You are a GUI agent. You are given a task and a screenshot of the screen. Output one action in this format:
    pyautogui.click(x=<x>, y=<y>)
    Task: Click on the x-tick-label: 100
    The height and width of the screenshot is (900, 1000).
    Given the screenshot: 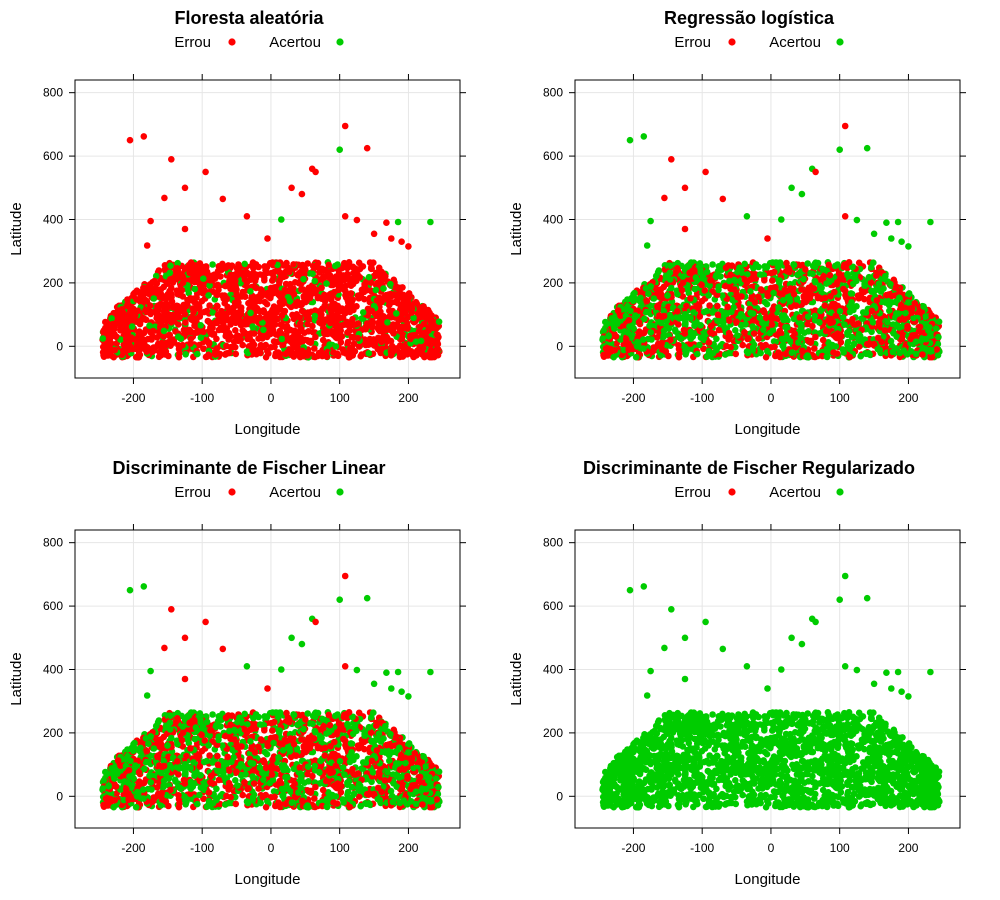 What is the action you would take?
    pyautogui.click(x=340, y=398)
    